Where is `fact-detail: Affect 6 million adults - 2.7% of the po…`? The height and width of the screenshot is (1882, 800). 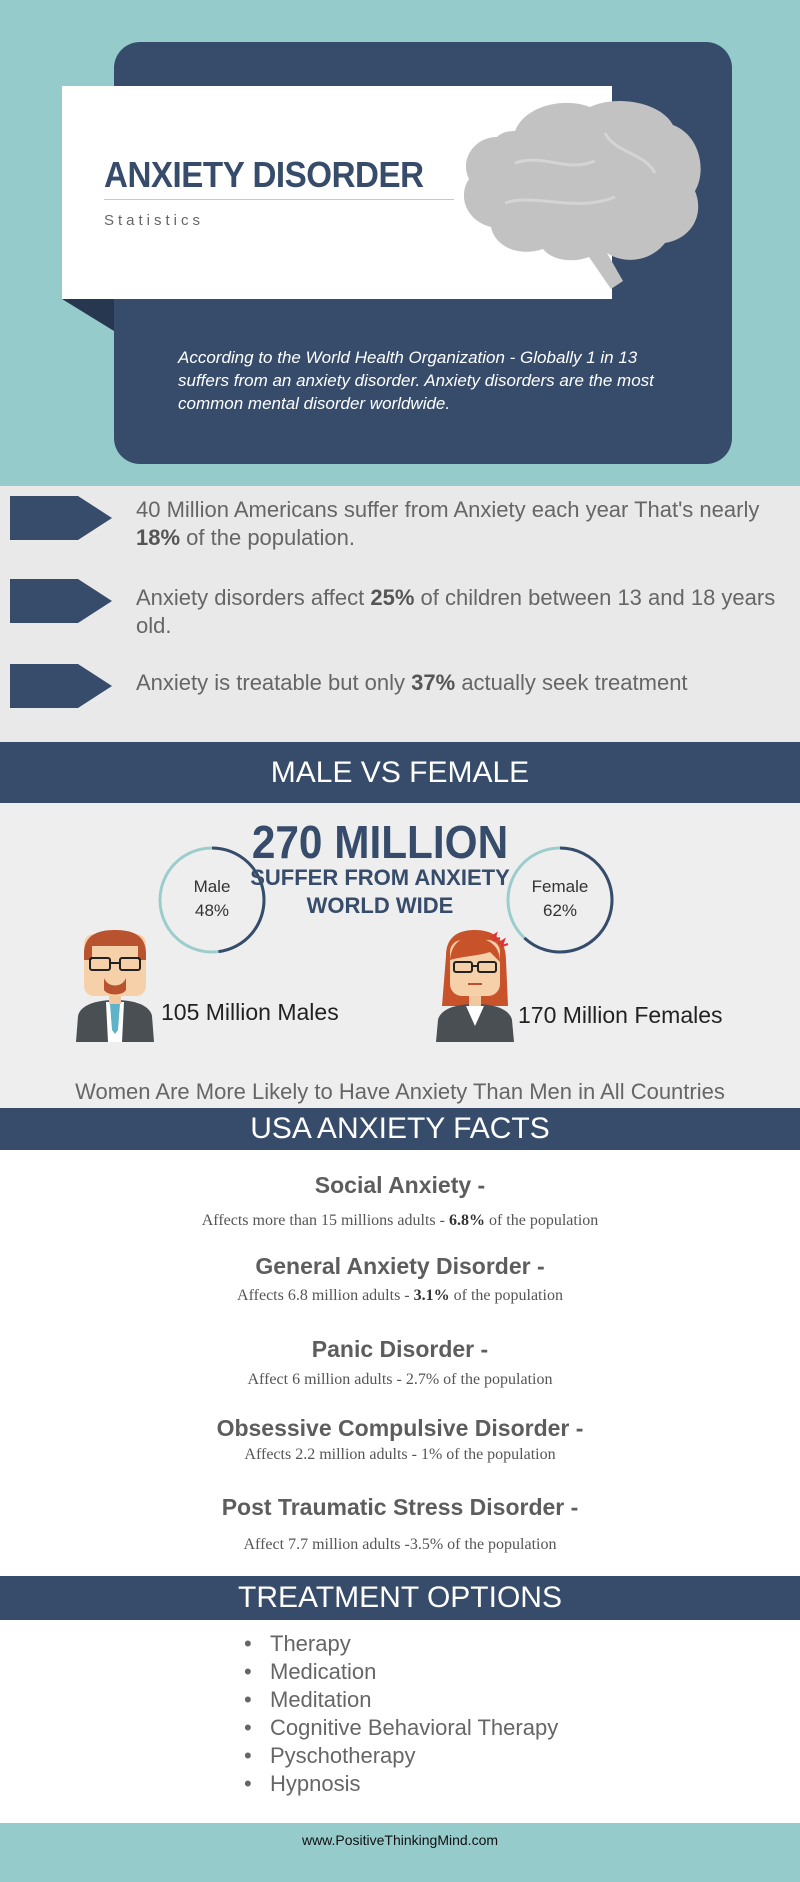
fact-detail: Affect 6 million adults - 2.7% of the po… is located at coordinates (400, 1379).